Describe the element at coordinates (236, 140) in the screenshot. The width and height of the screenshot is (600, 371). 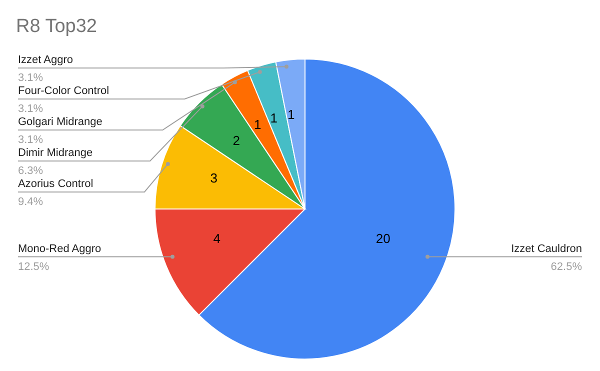
I see `data-label: 2` at that location.